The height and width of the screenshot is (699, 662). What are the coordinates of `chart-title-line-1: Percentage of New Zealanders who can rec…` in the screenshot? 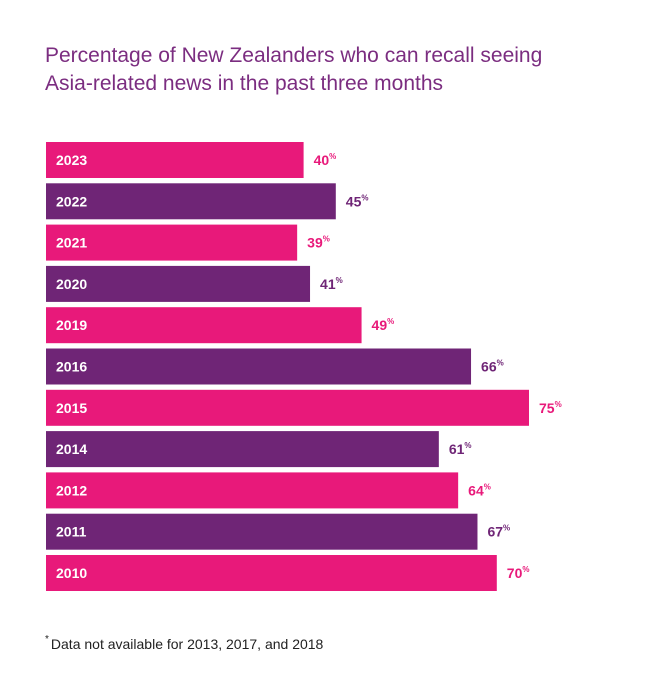 It's located at (294, 55).